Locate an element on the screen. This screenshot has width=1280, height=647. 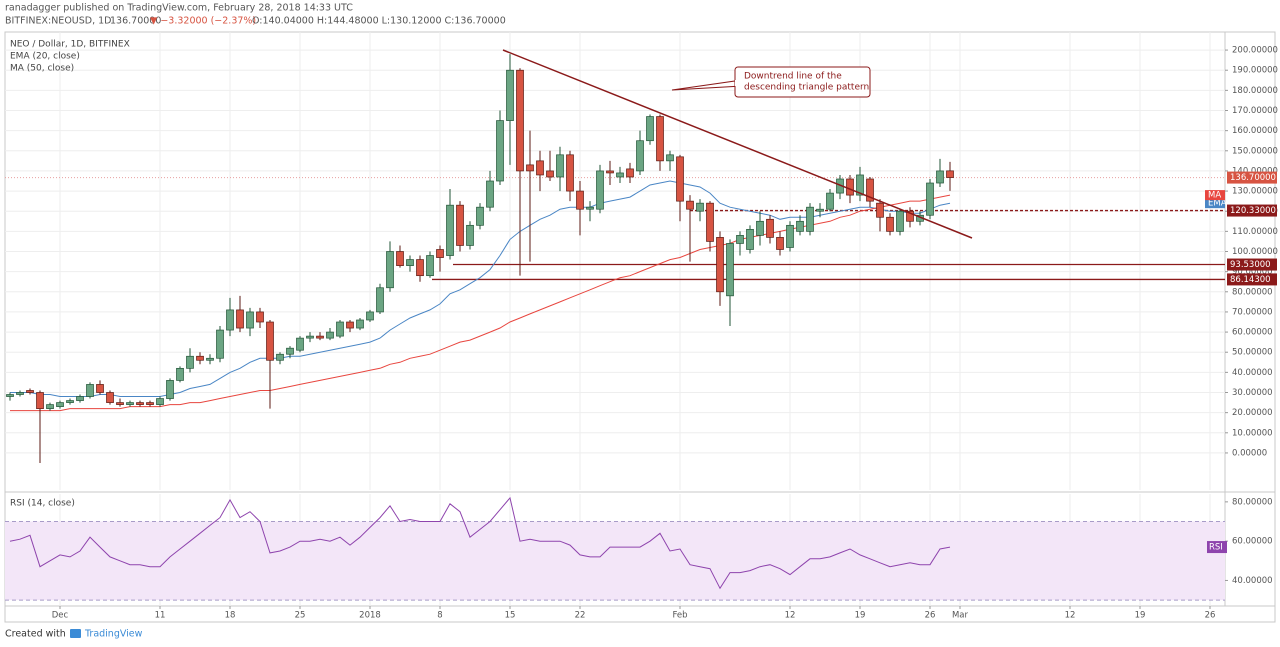
y-tick-label: 80.00000 is located at coordinates (1252, 502).